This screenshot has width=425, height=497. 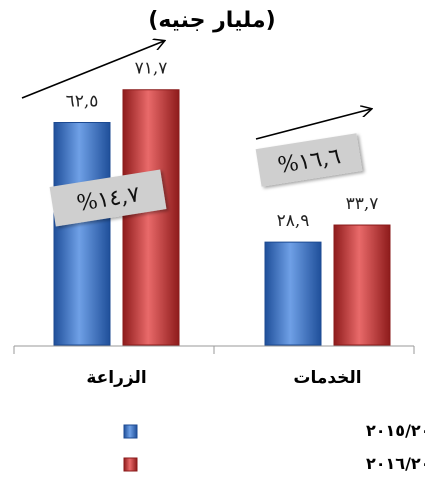 I want to click on data-label: ٦٢,٥, so click(x=82, y=102).